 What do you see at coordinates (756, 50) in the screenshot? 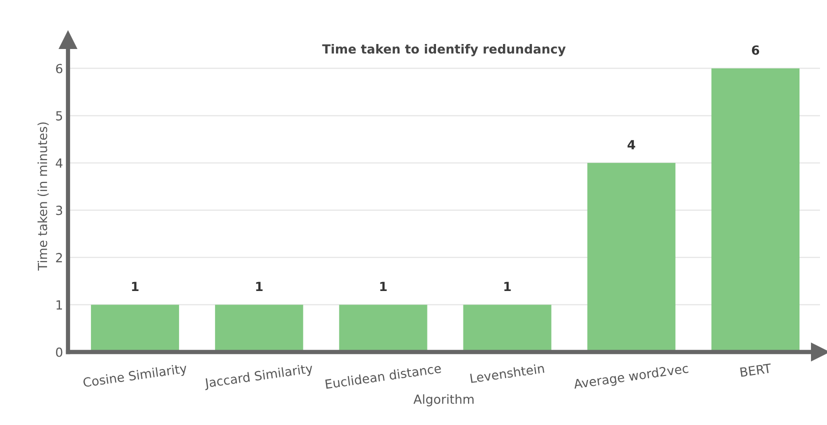
I see `data-label: 6` at bounding box center [756, 50].